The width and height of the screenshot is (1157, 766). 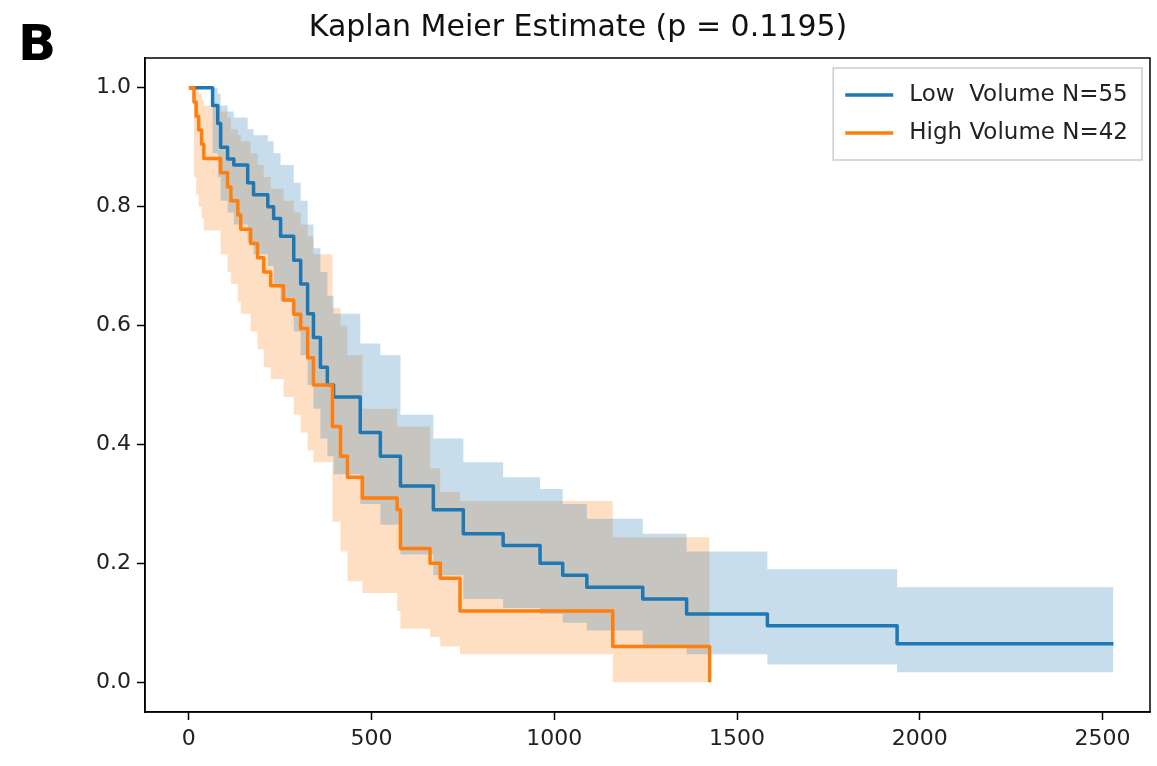 What do you see at coordinates (113, 680) in the screenshot?
I see `y-tick-label: 0.0` at bounding box center [113, 680].